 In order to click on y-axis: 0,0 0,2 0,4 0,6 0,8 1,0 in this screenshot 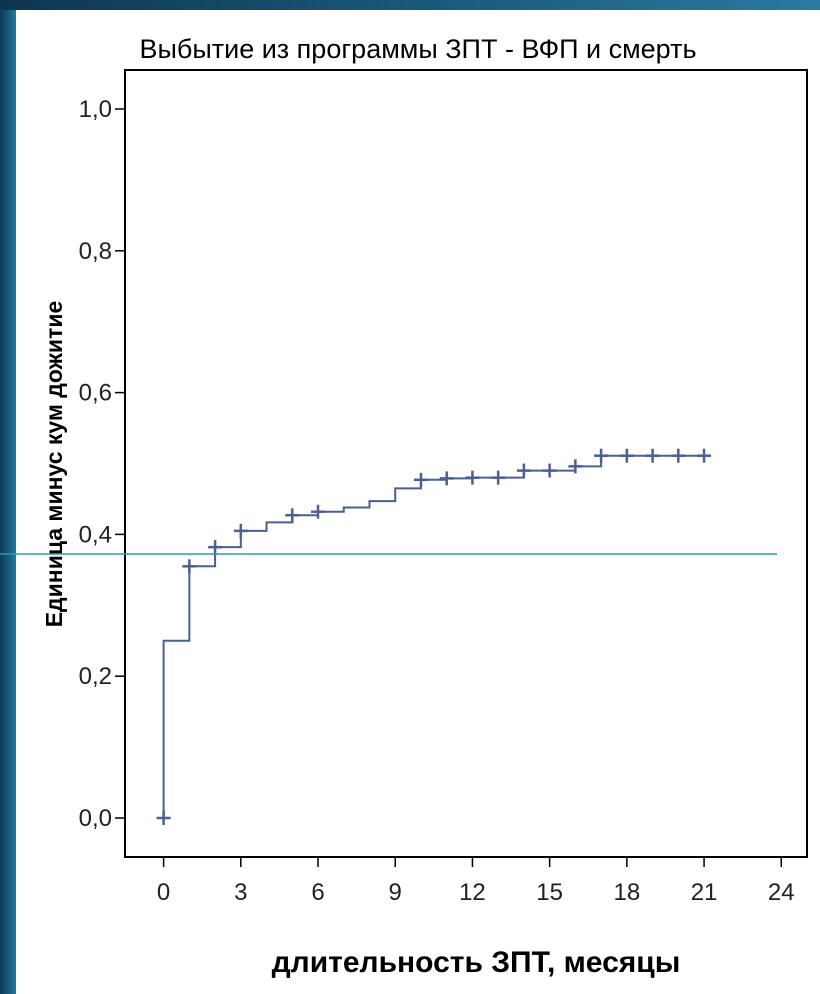, I will do `click(102, 464)`.